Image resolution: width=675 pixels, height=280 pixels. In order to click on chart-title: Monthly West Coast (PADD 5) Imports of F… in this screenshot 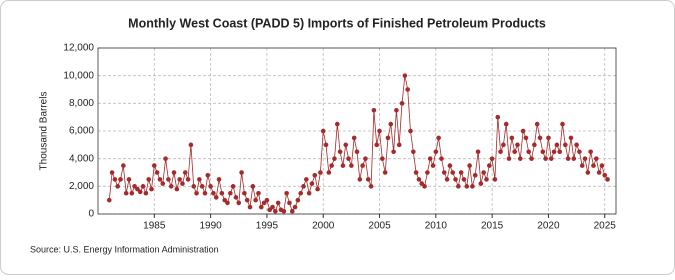, I will do `click(337, 23)`.